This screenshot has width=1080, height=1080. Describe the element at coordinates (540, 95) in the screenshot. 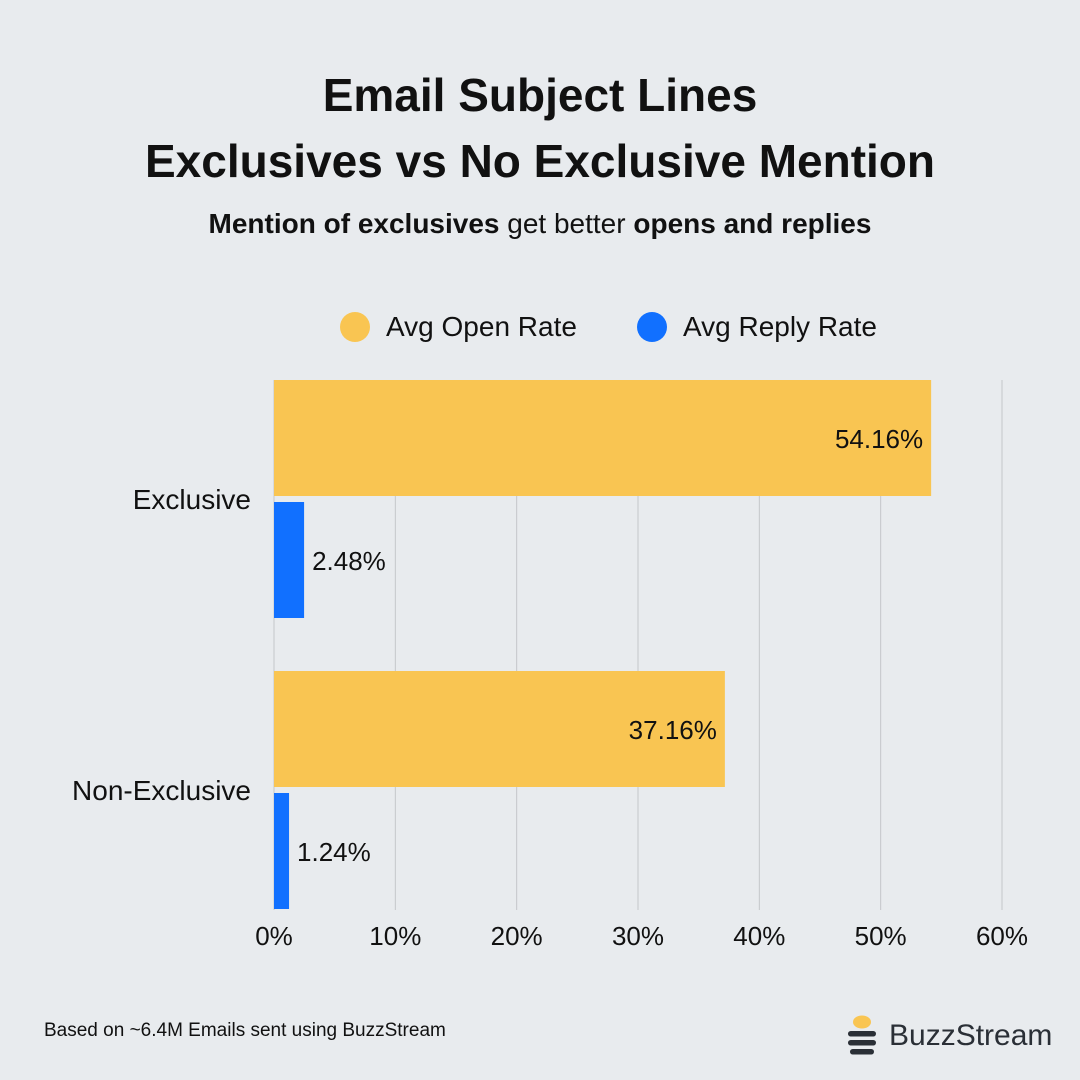

I see `chart-title-line1: Email Subject Lines` at that location.